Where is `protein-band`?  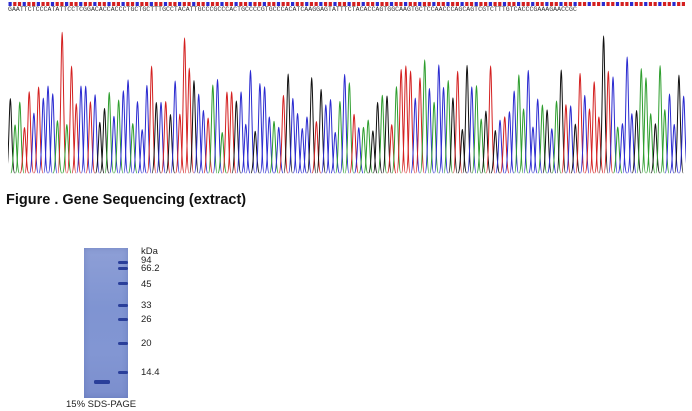 protein-band is located at coordinates (102, 382).